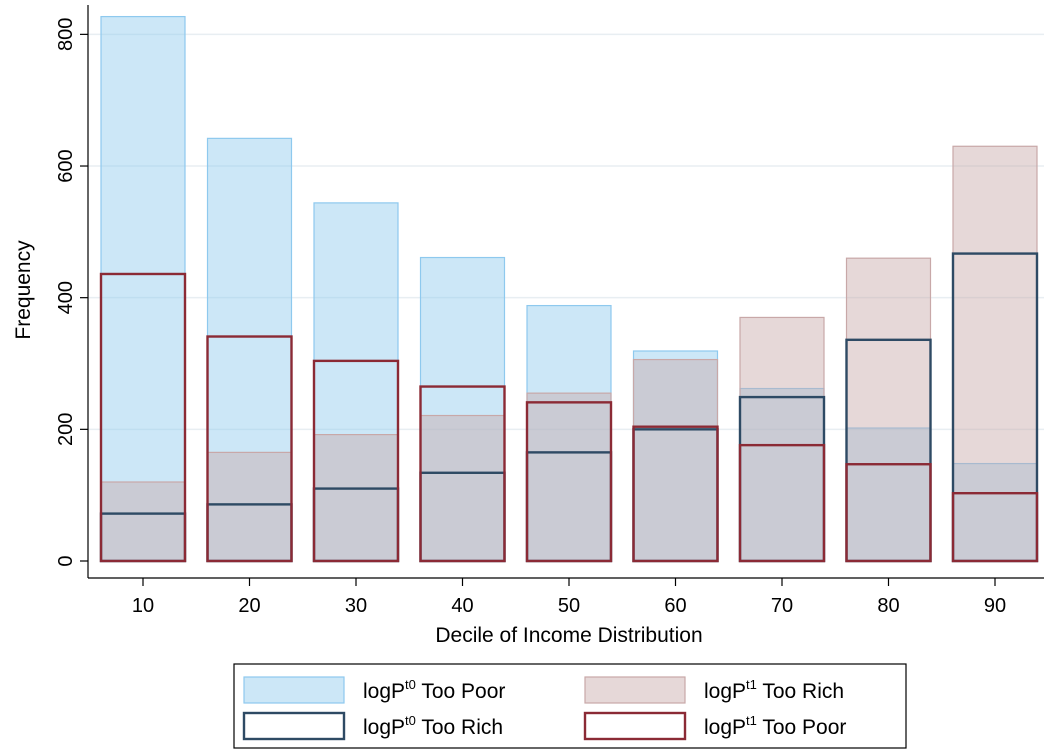 The width and height of the screenshot is (1044, 750). Describe the element at coordinates (433, 726) in the screenshot. I see `legend-label: logPt0 Too Rich` at that location.